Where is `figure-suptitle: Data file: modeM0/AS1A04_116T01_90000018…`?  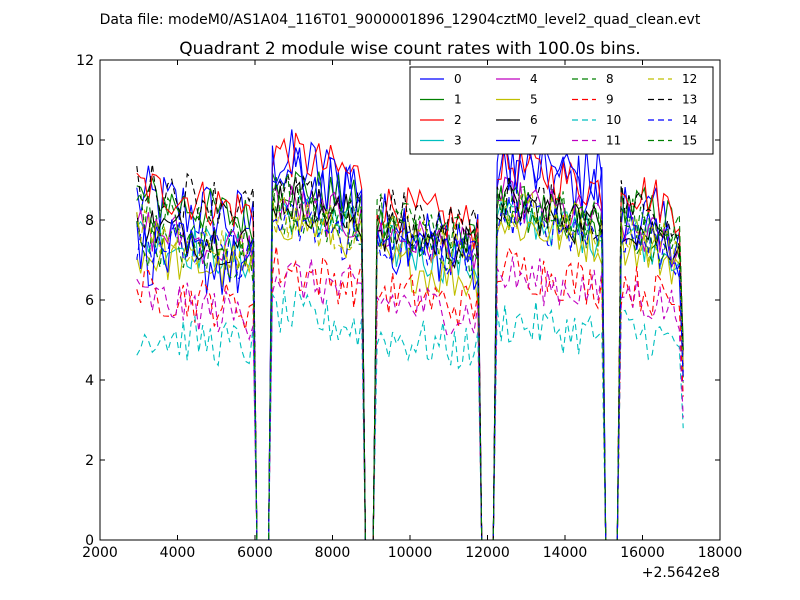
figure-suptitle: Data file: modeM0/AS1A04_116T01_90000018… is located at coordinates (400, 20).